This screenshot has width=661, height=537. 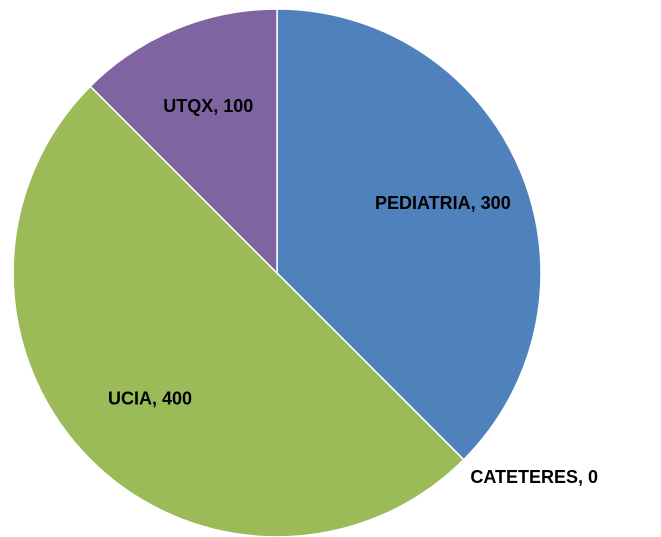 What do you see at coordinates (534, 477) in the screenshot?
I see `data-label: CATETERES, 0` at bounding box center [534, 477].